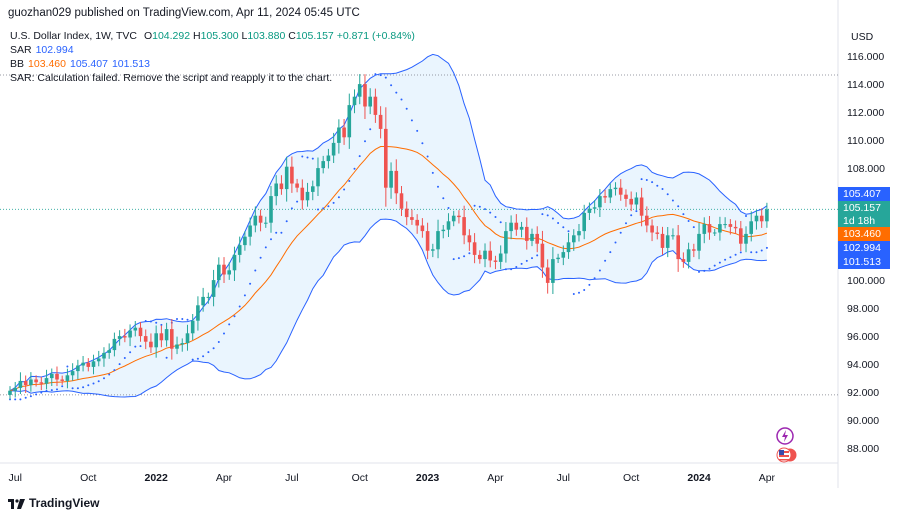 The height and width of the screenshot is (518, 904). What do you see at coordinates (15, 478) in the screenshot?
I see `x-tick-label: Jul` at bounding box center [15, 478].